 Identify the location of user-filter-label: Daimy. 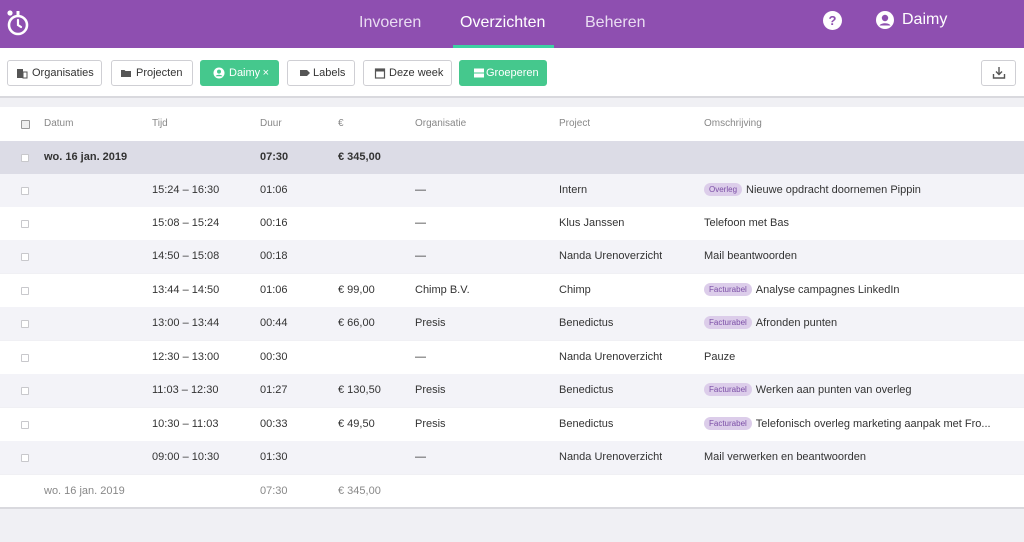
(245, 73).